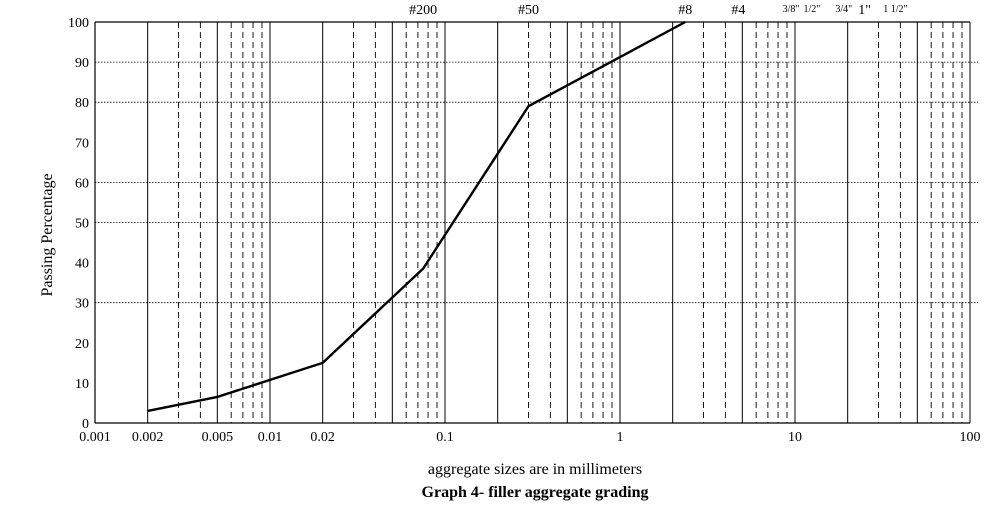 The height and width of the screenshot is (519, 994). What do you see at coordinates (528, 10) in the screenshot?
I see `sieve-label: #50` at bounding box center [528, 10].